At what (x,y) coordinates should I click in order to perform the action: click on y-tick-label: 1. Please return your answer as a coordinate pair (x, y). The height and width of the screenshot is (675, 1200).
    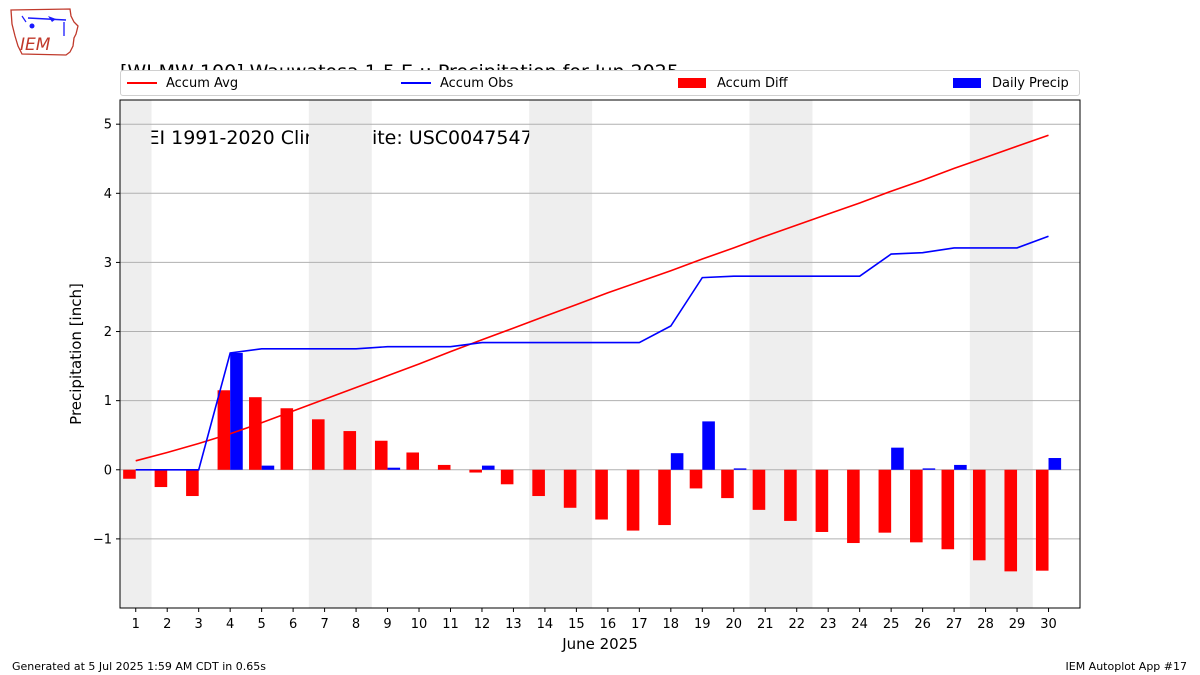
    Looking at the image, I should click on (108, 401).